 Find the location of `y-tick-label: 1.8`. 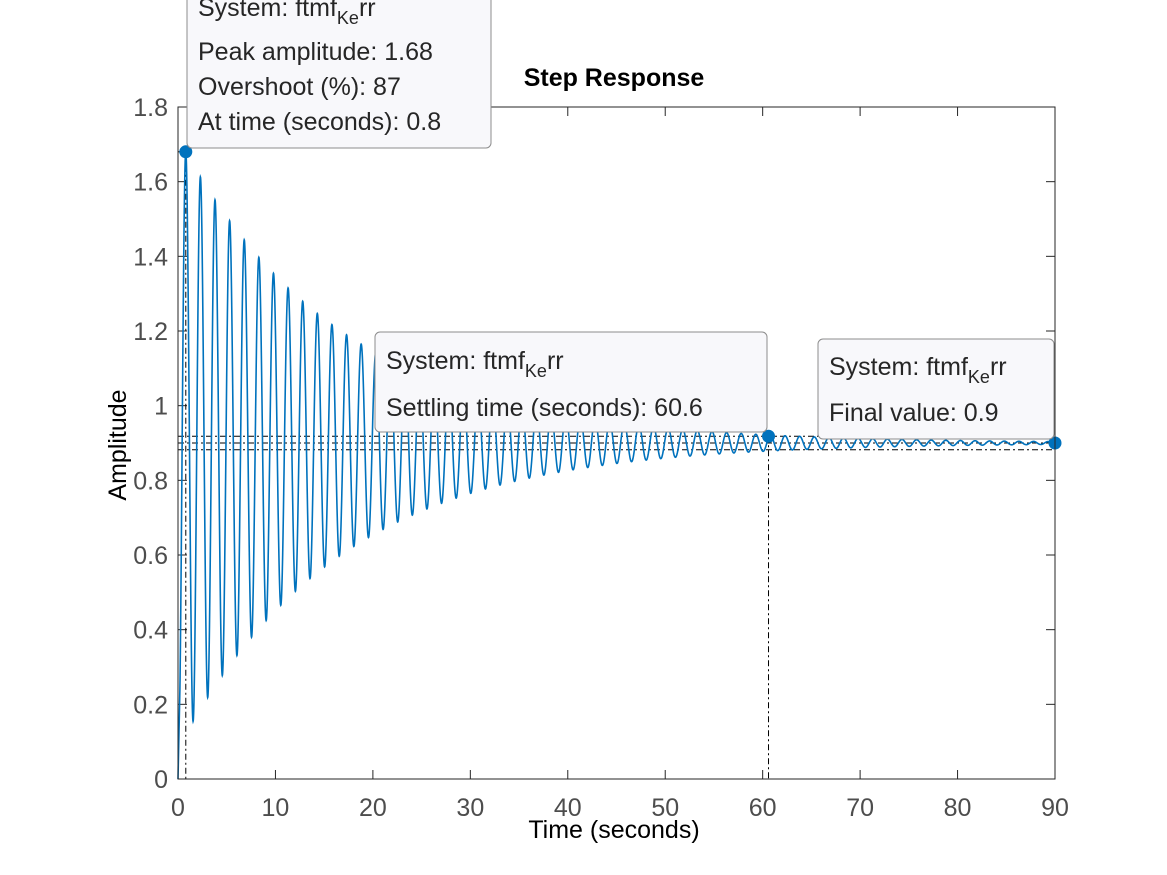

y-tick-label: 1.8 is located at coordinates (150, 108).